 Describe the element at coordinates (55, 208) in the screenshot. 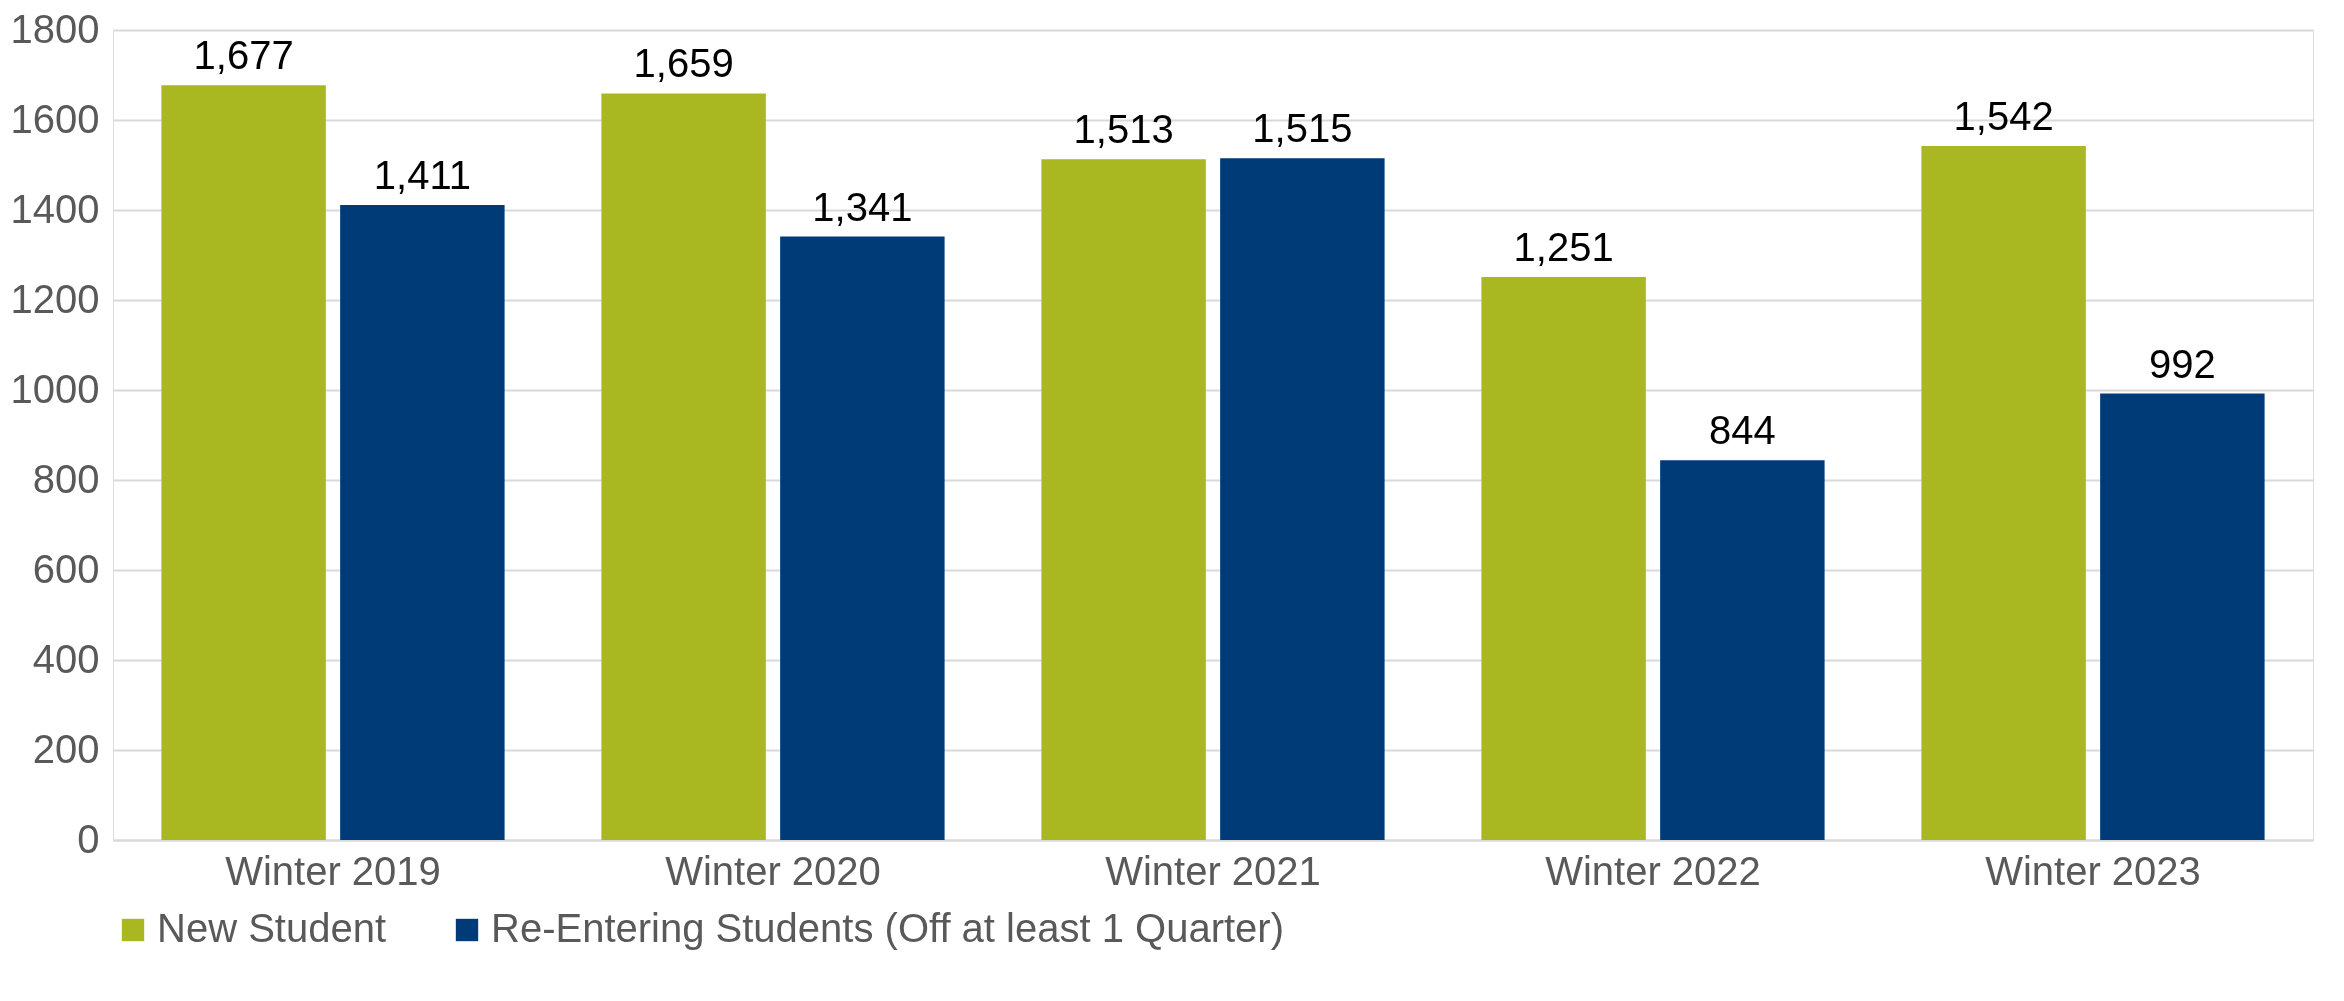

I see `y-tick-label: 1400` at that location.